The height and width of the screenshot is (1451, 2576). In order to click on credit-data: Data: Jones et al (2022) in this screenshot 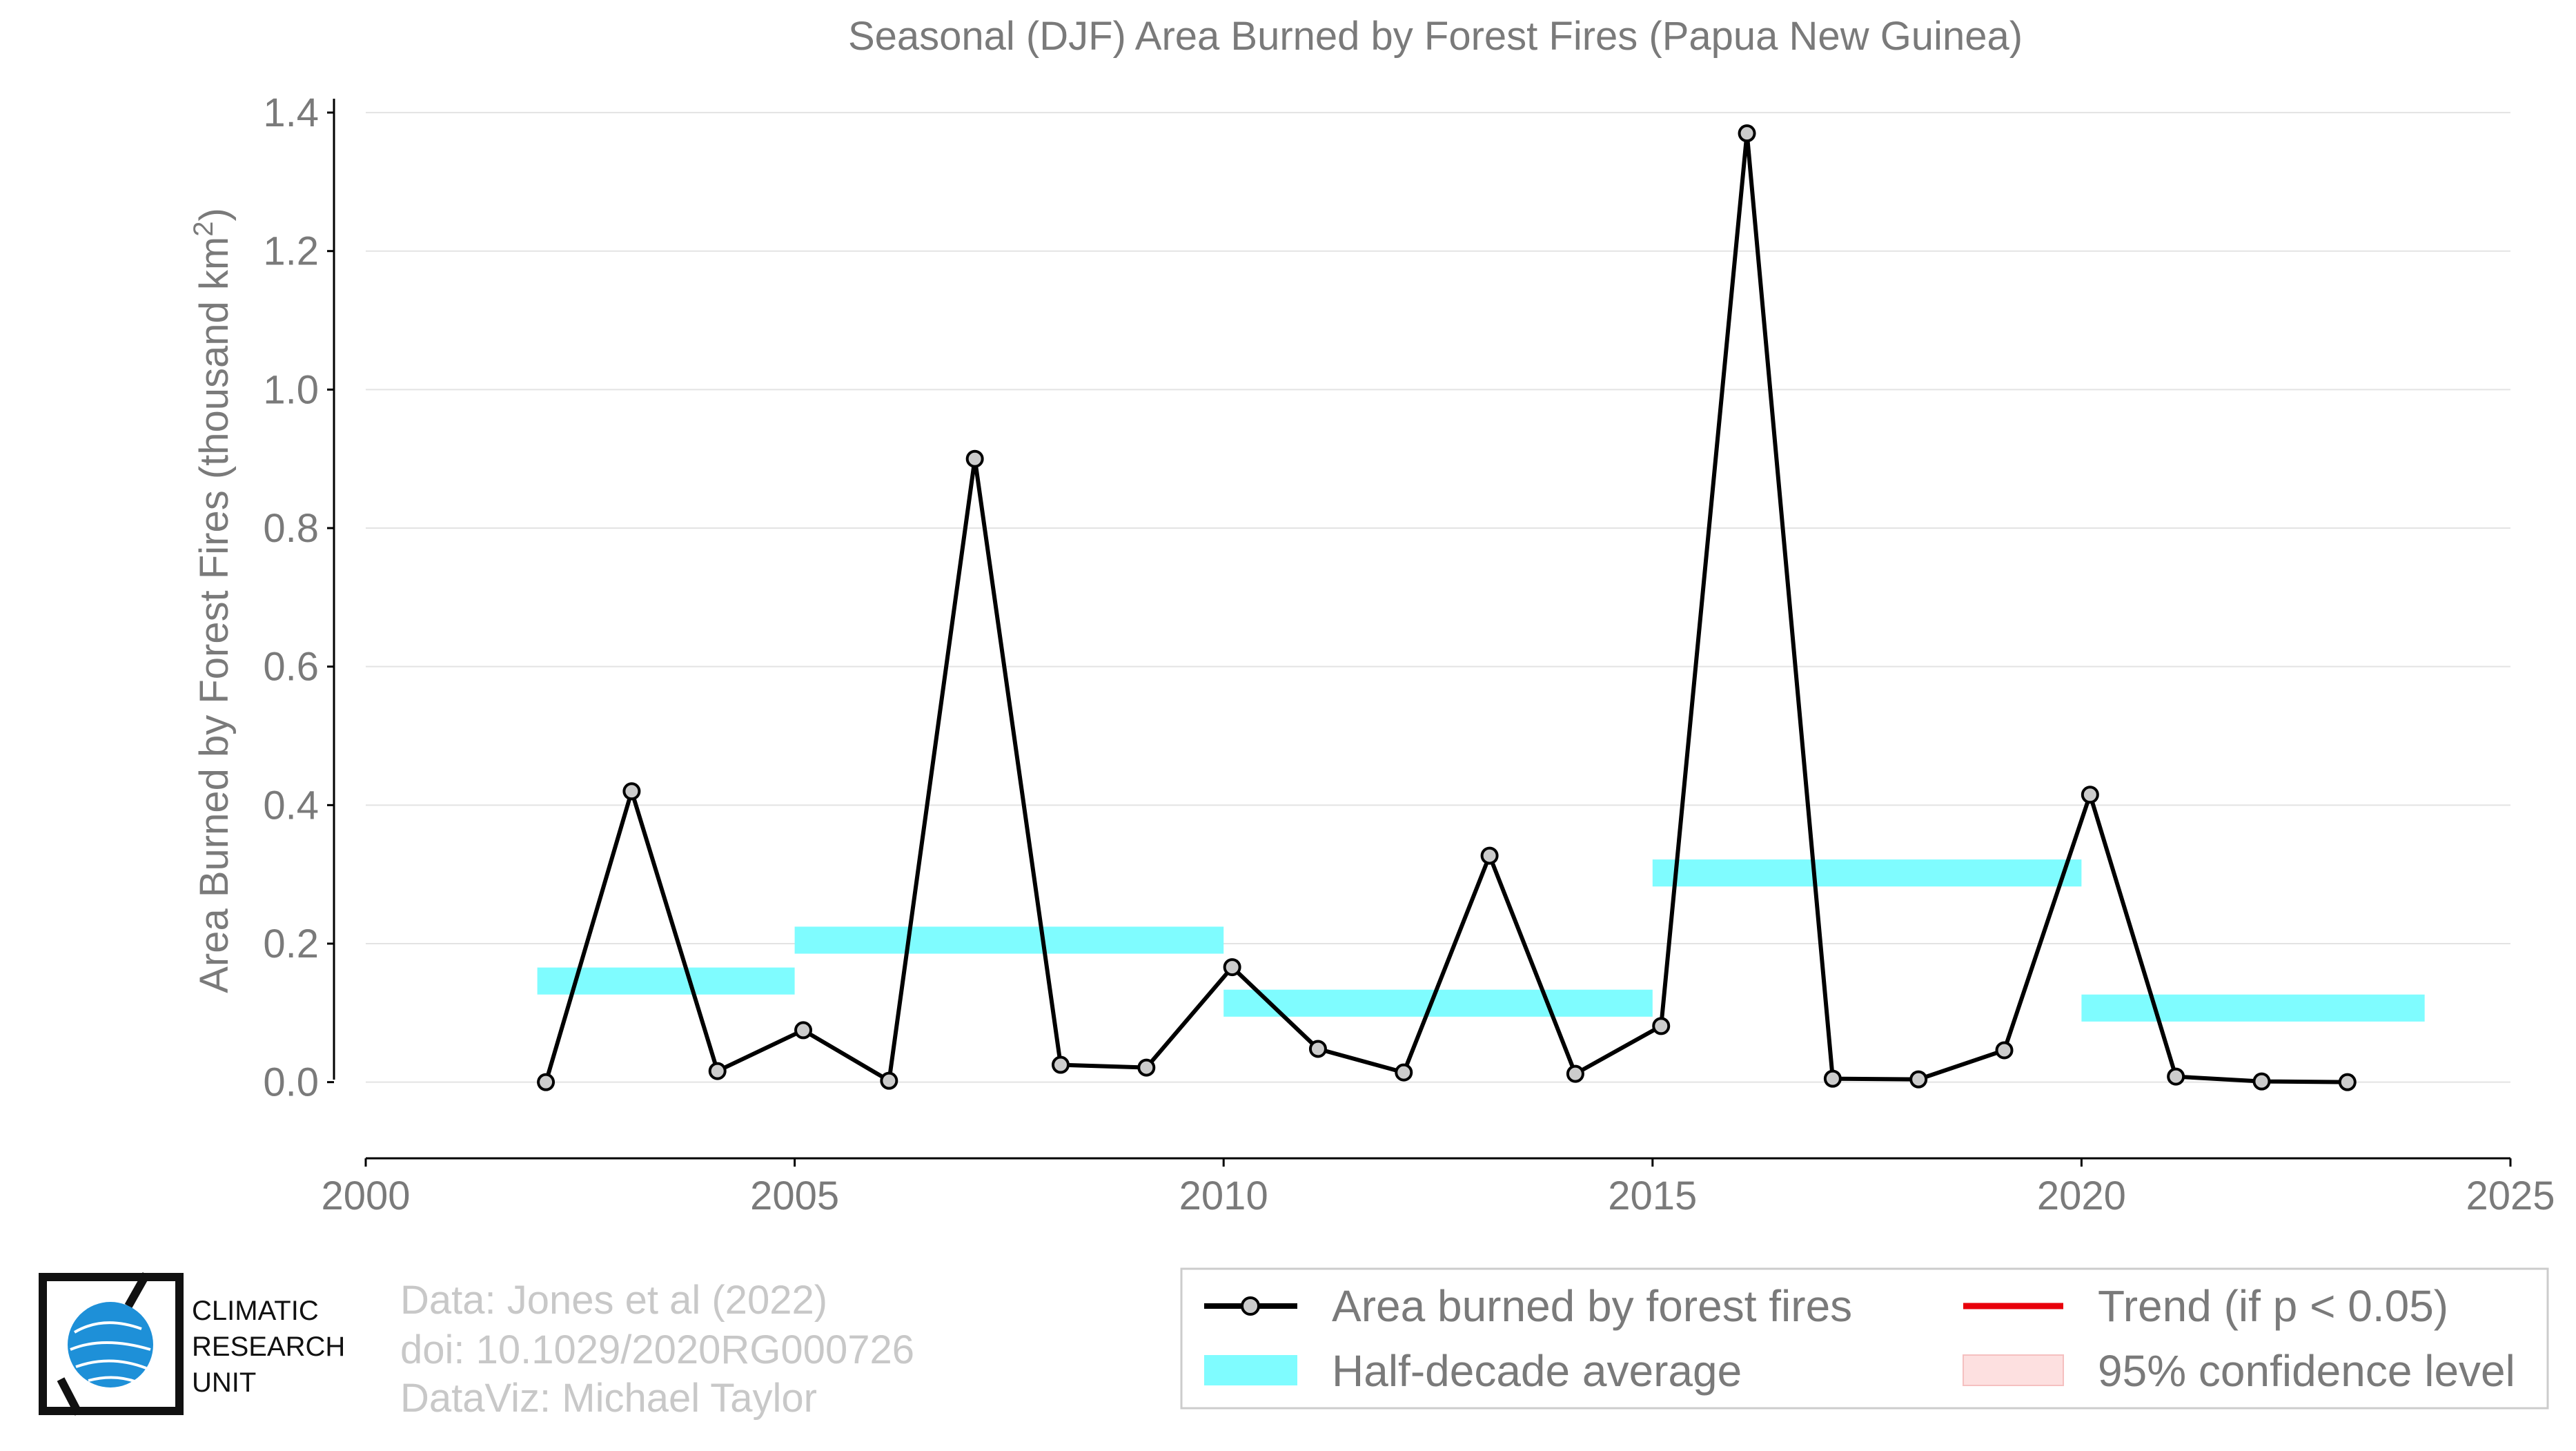, I will do `click(613, 1300)`.